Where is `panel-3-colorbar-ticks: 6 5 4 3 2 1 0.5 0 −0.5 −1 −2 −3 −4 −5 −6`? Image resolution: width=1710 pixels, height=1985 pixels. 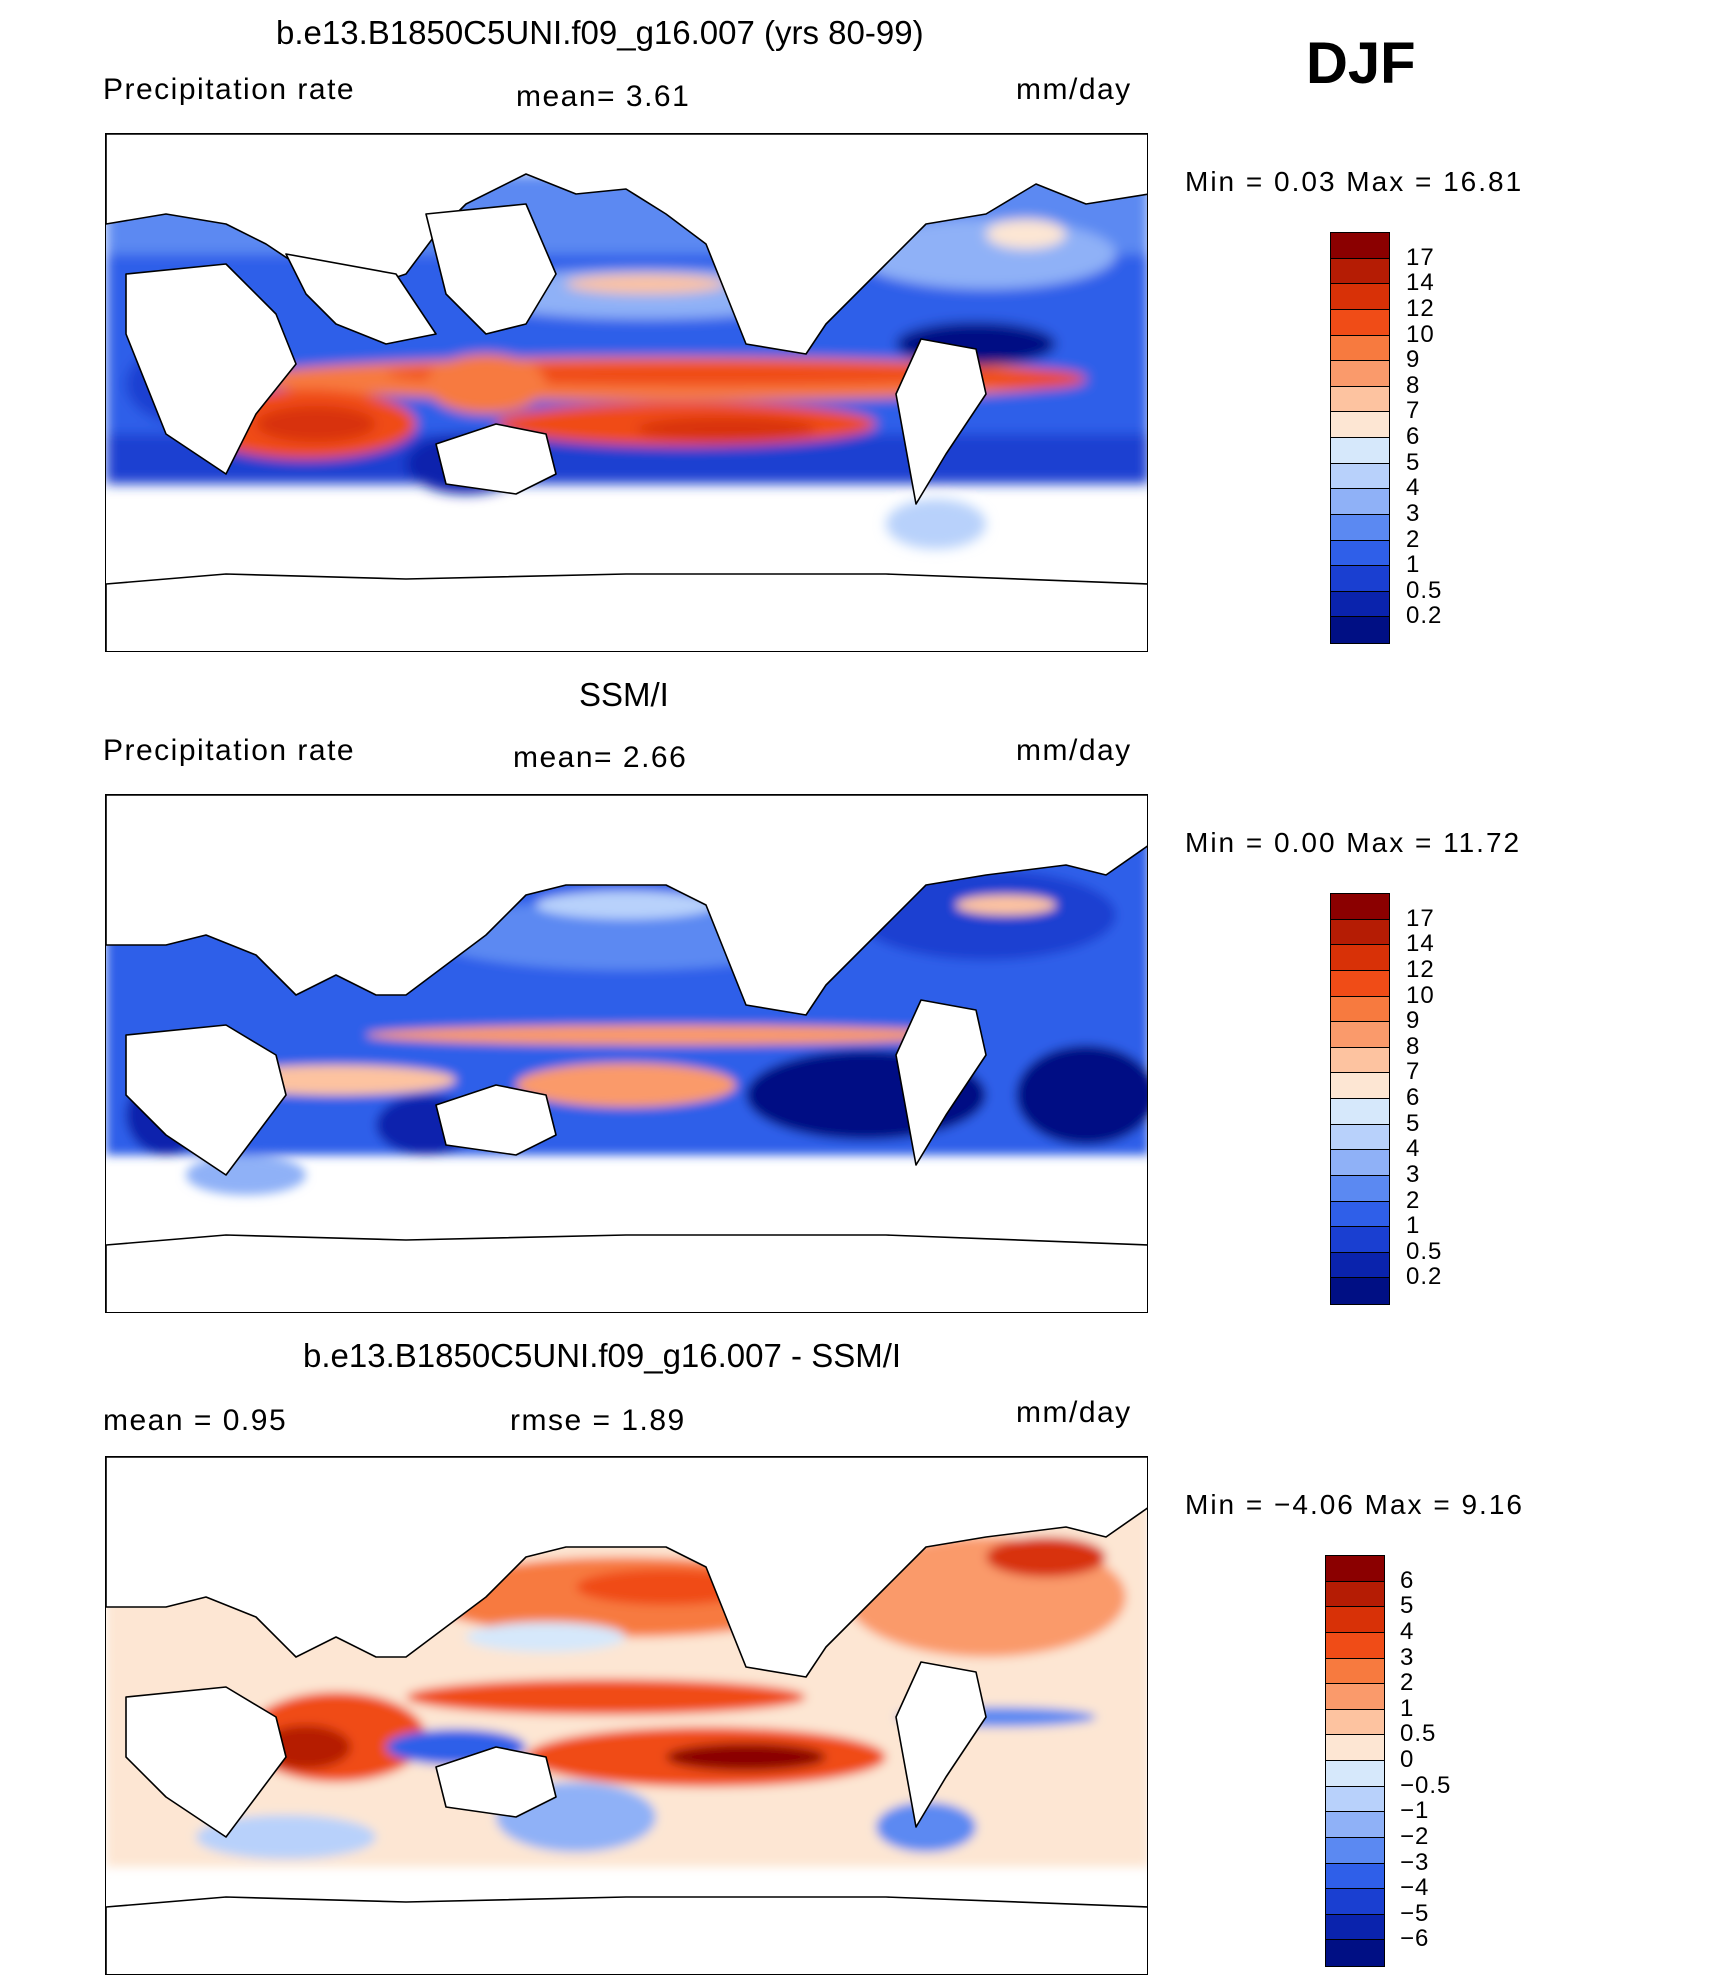
panel-3-colorbar-ticks: 6 5 4 3 2 1 0.5 0 −0.5 −1 −2 −3 −4 −5 −6 is located at coordinates (1455, 1761).